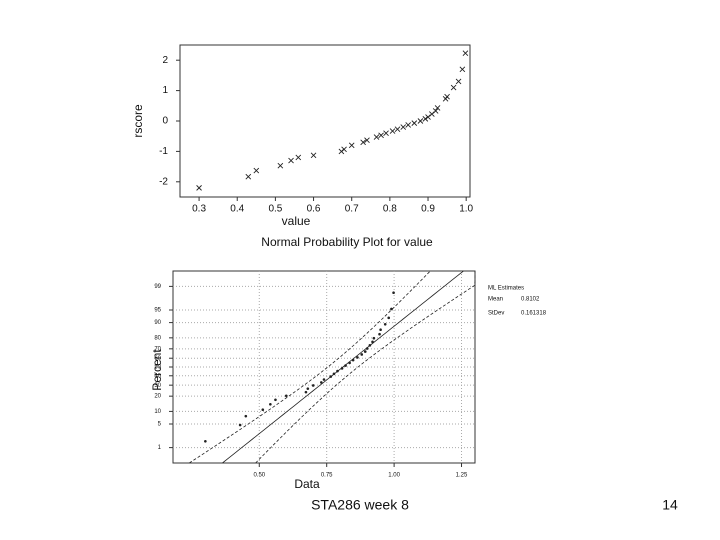 The image size is (720, 540). Describe the element at coordinates (506, 289) in the screenshot. I see `legend-title: ML Estimates` at that location.